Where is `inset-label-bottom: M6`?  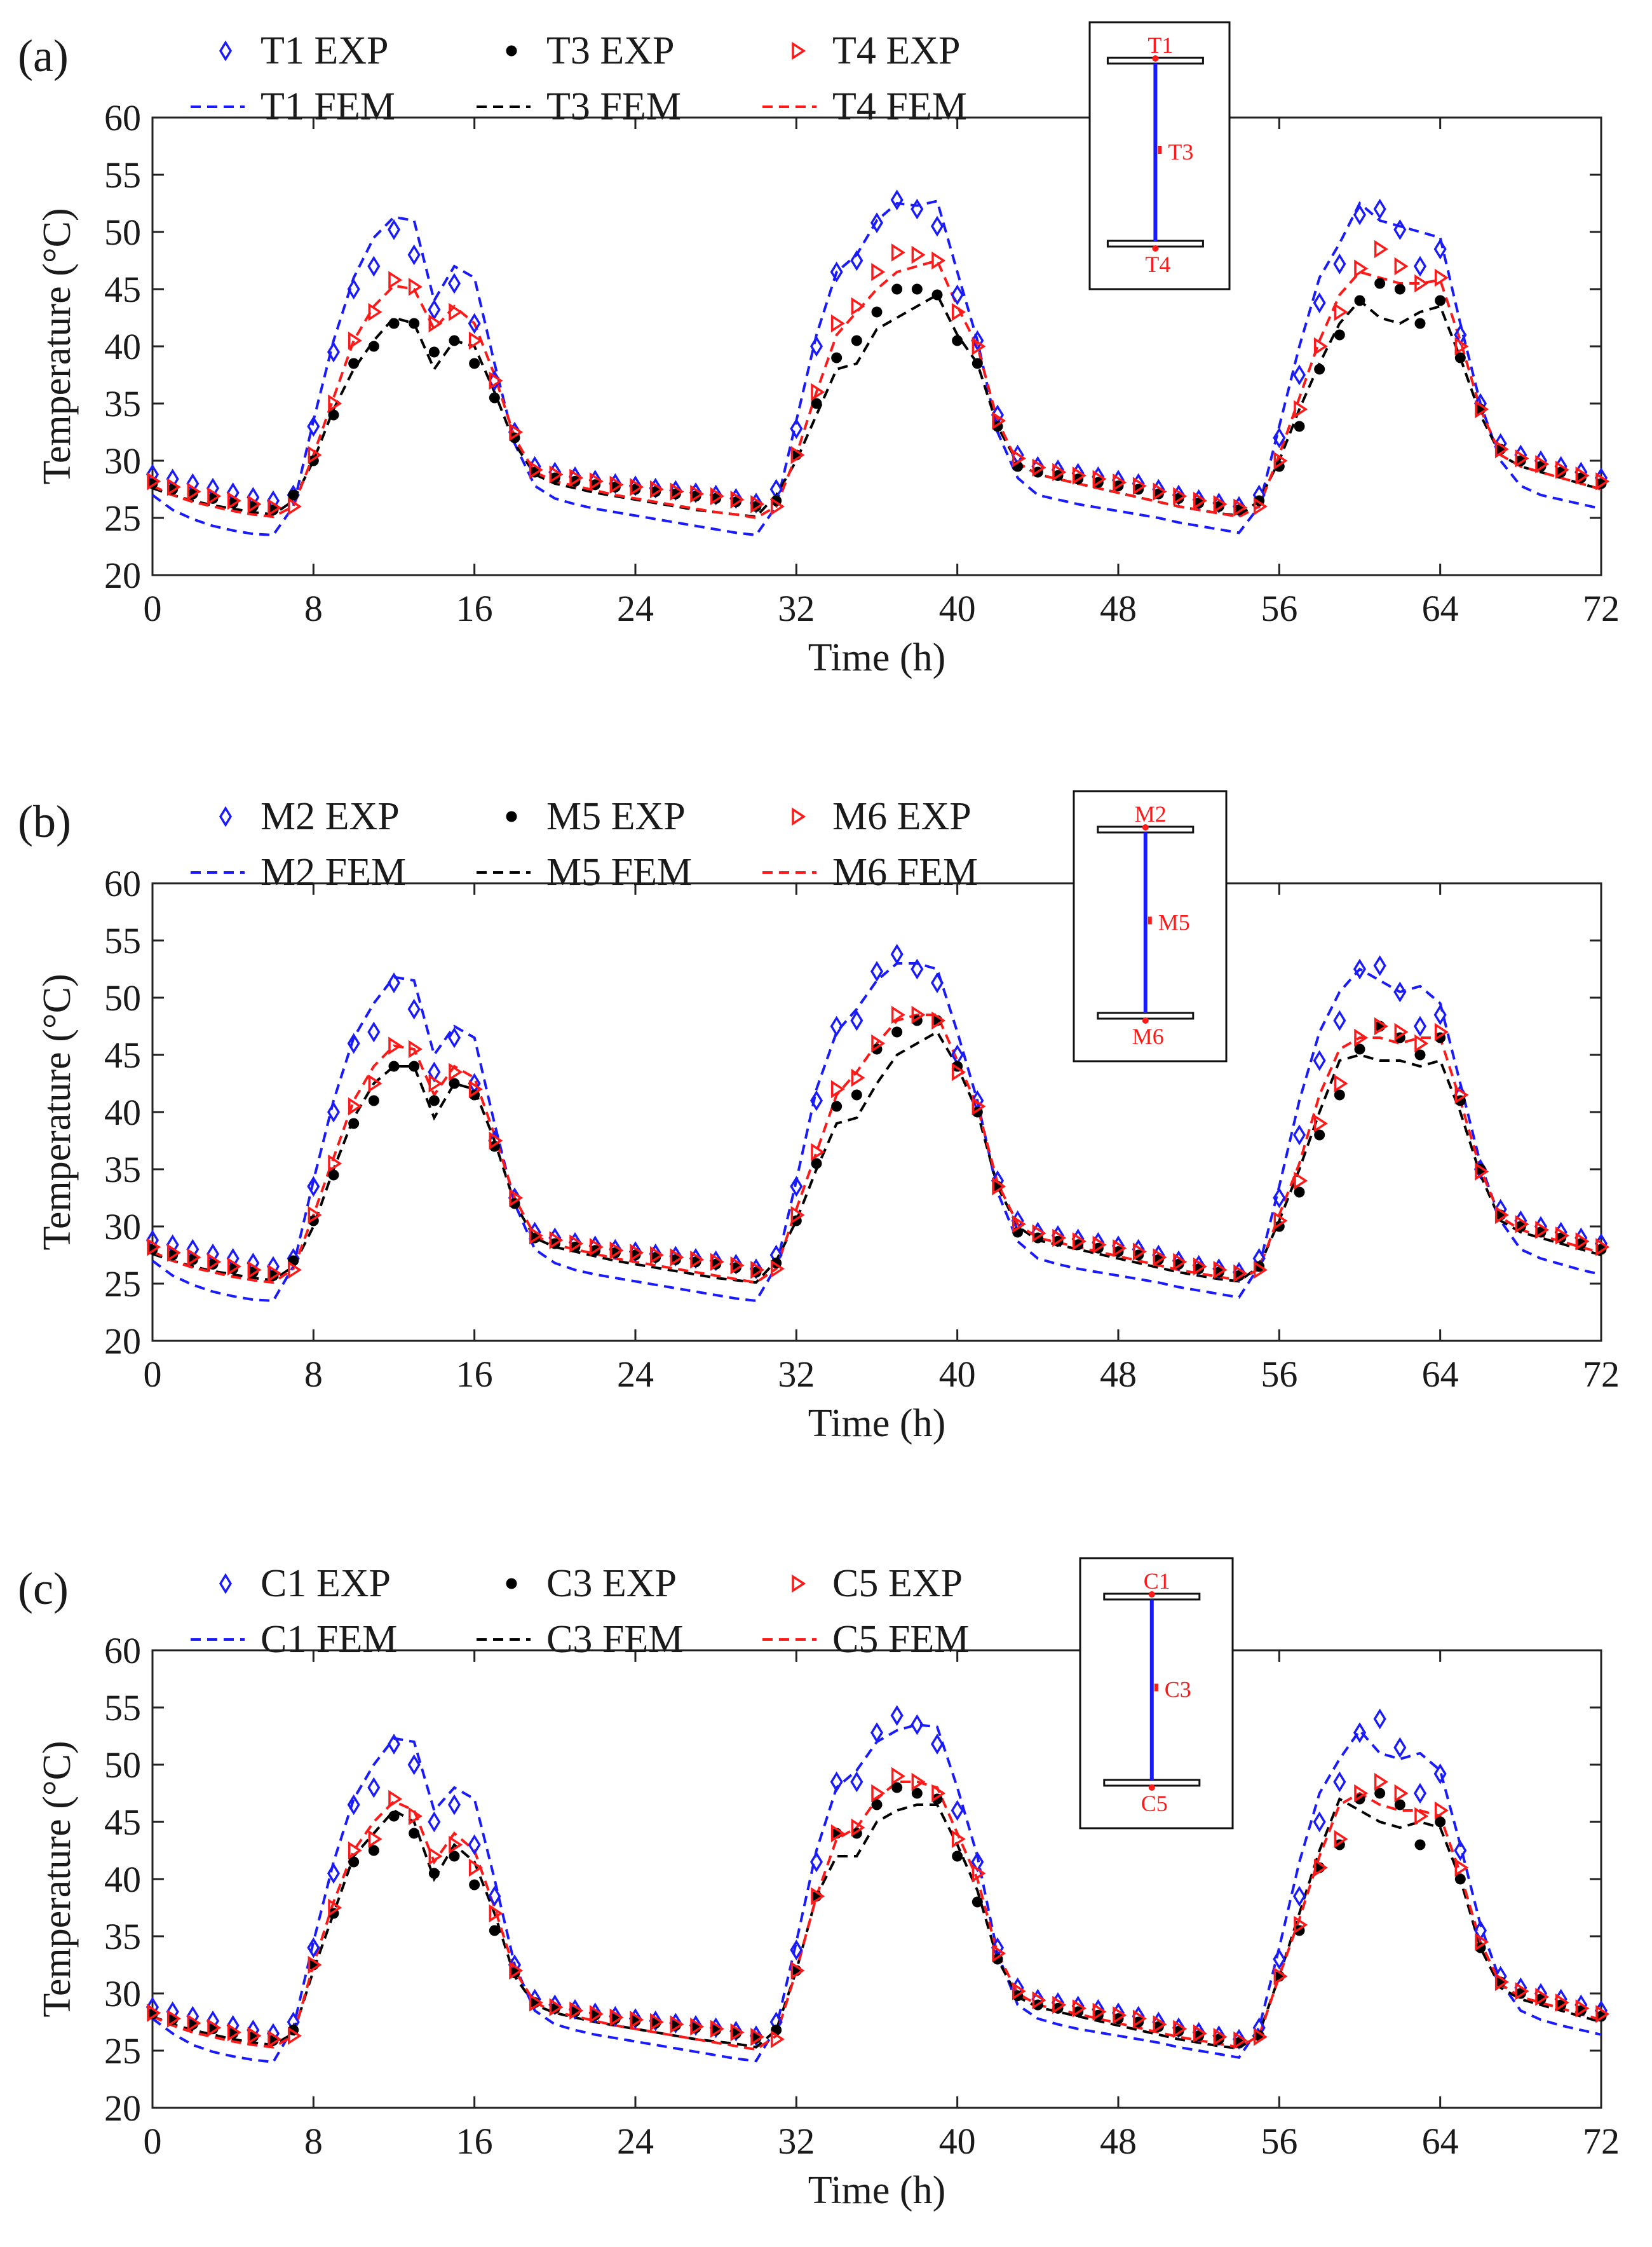
inset-label-bottom: M6 is located at coordinates (1148, 1036).